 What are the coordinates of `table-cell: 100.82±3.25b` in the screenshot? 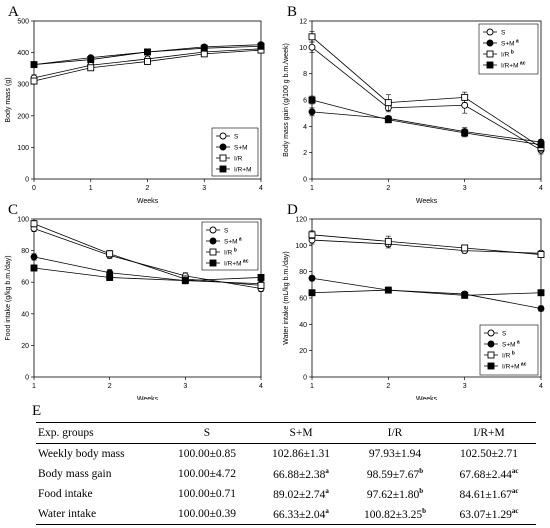 It's located at (395, 514).